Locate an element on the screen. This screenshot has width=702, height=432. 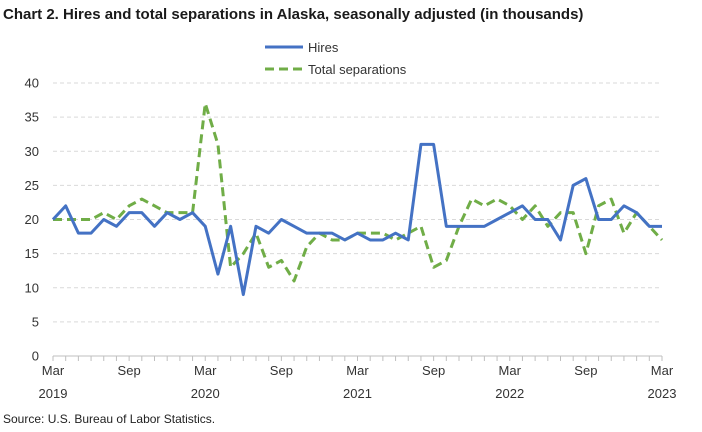
x-tick-label-year: 2023 is located at coordinates (662, 393).